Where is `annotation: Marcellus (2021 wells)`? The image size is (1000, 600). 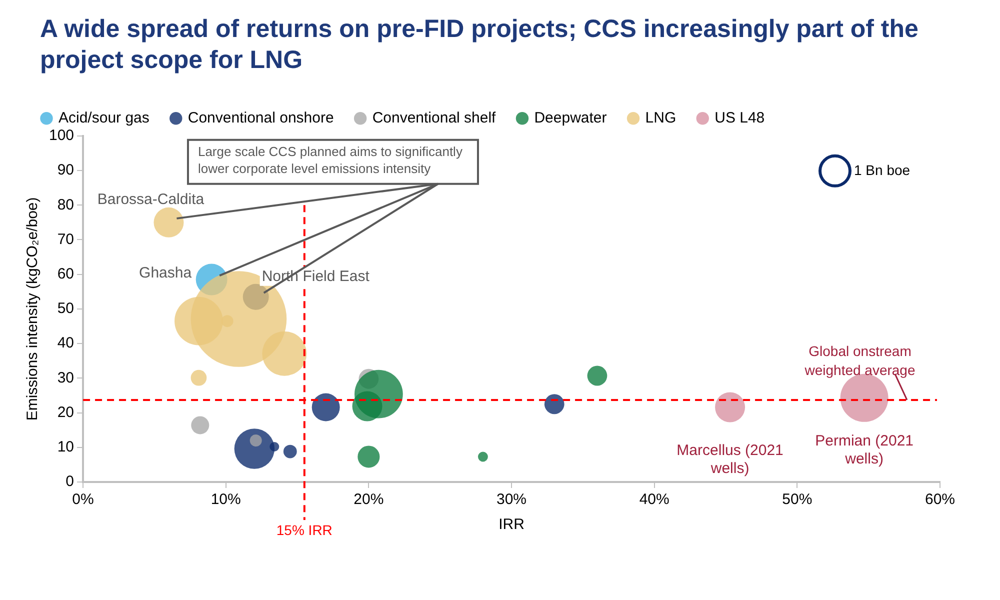 annotation: Marcellus (2021 wells) is located at coordinates (730, 459).